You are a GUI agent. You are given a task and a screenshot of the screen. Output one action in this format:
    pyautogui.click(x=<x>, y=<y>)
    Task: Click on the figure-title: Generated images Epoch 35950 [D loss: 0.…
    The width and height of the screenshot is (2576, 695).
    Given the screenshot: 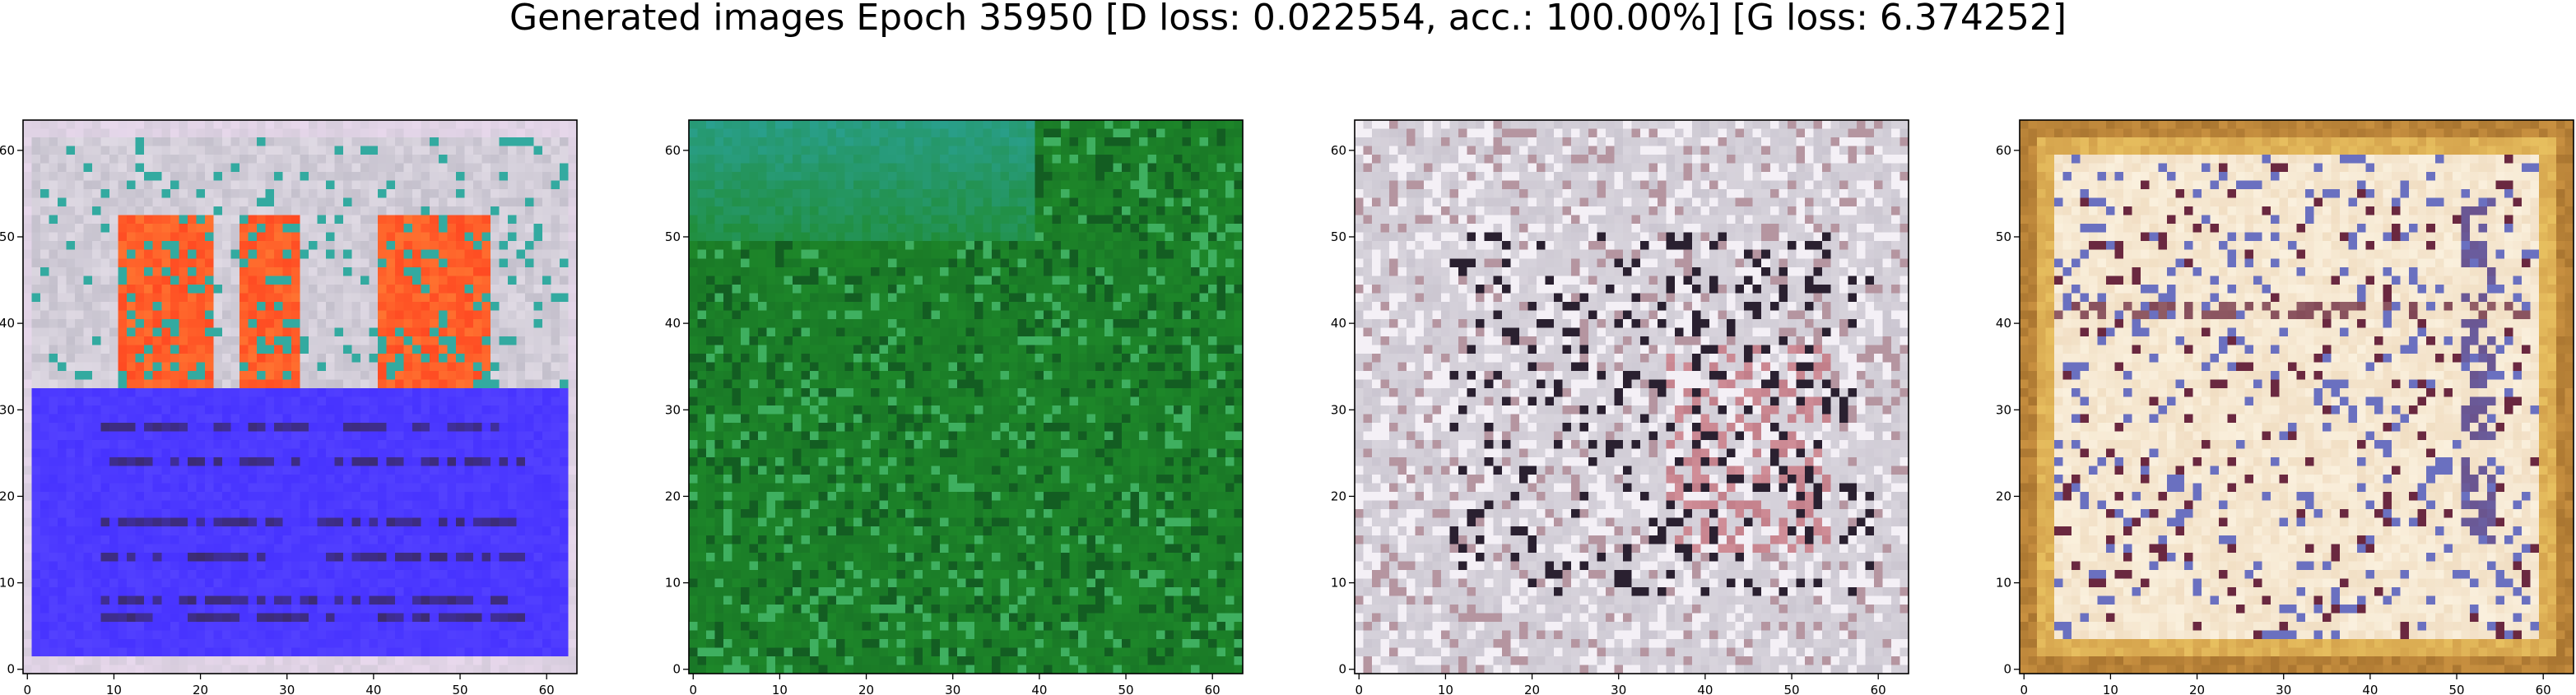 What is the action you would take?
    pyautogui.click(x=1288, y=19)
    